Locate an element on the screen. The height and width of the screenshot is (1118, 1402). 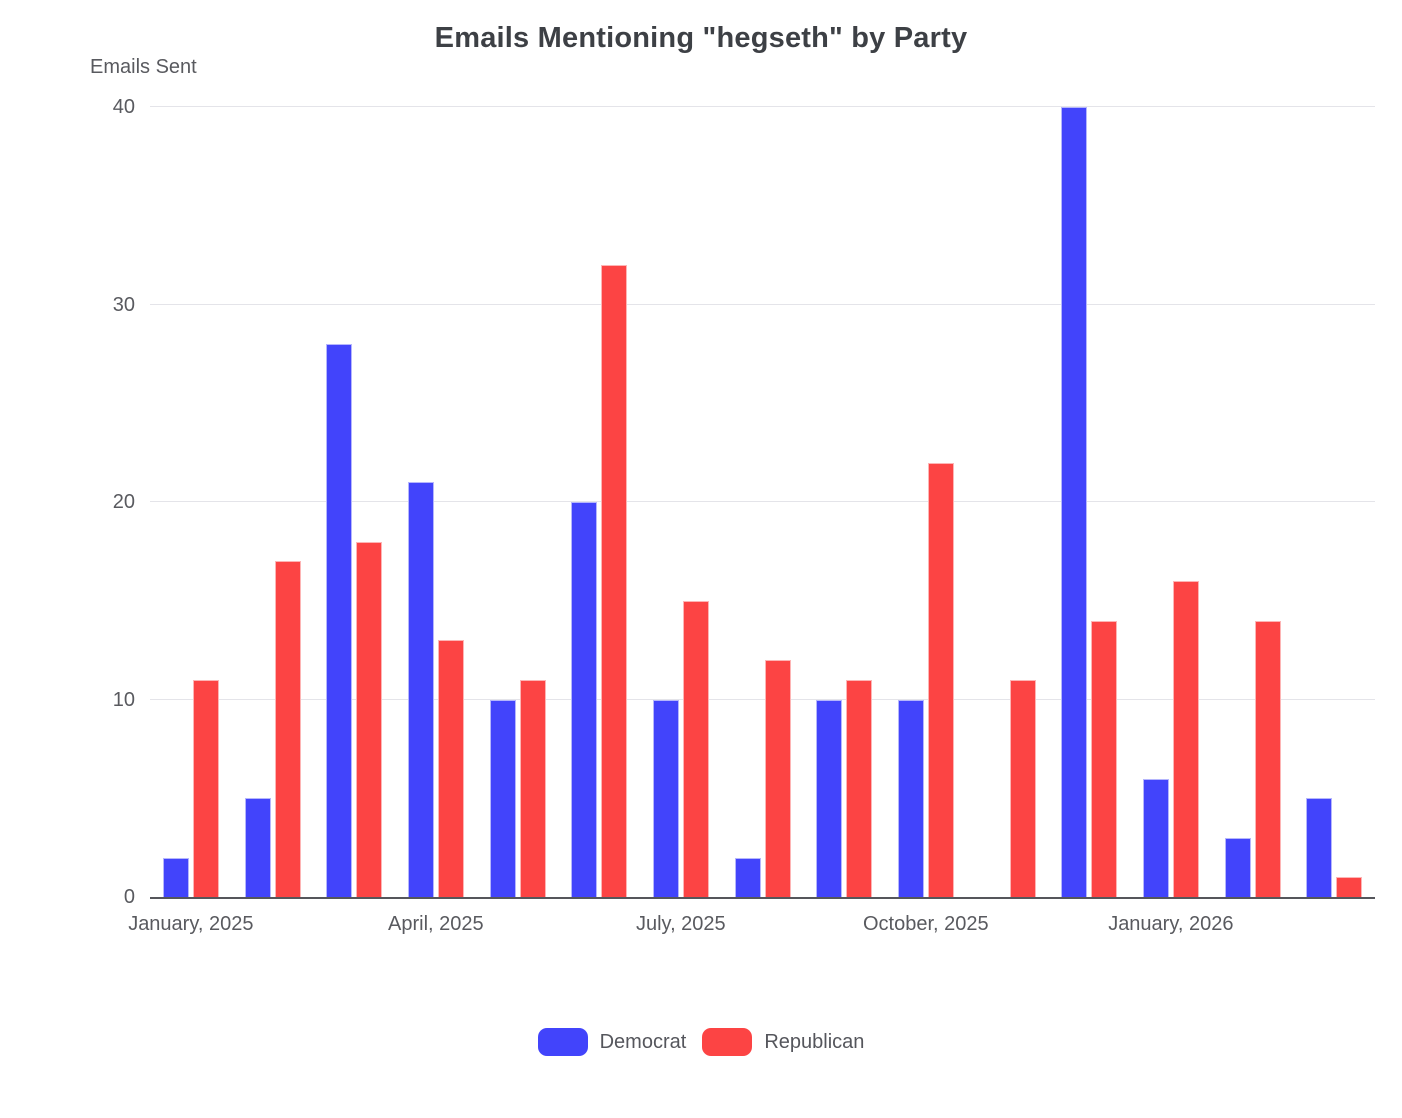
y-tick-label: 30 is located at coordinates (123, 304).